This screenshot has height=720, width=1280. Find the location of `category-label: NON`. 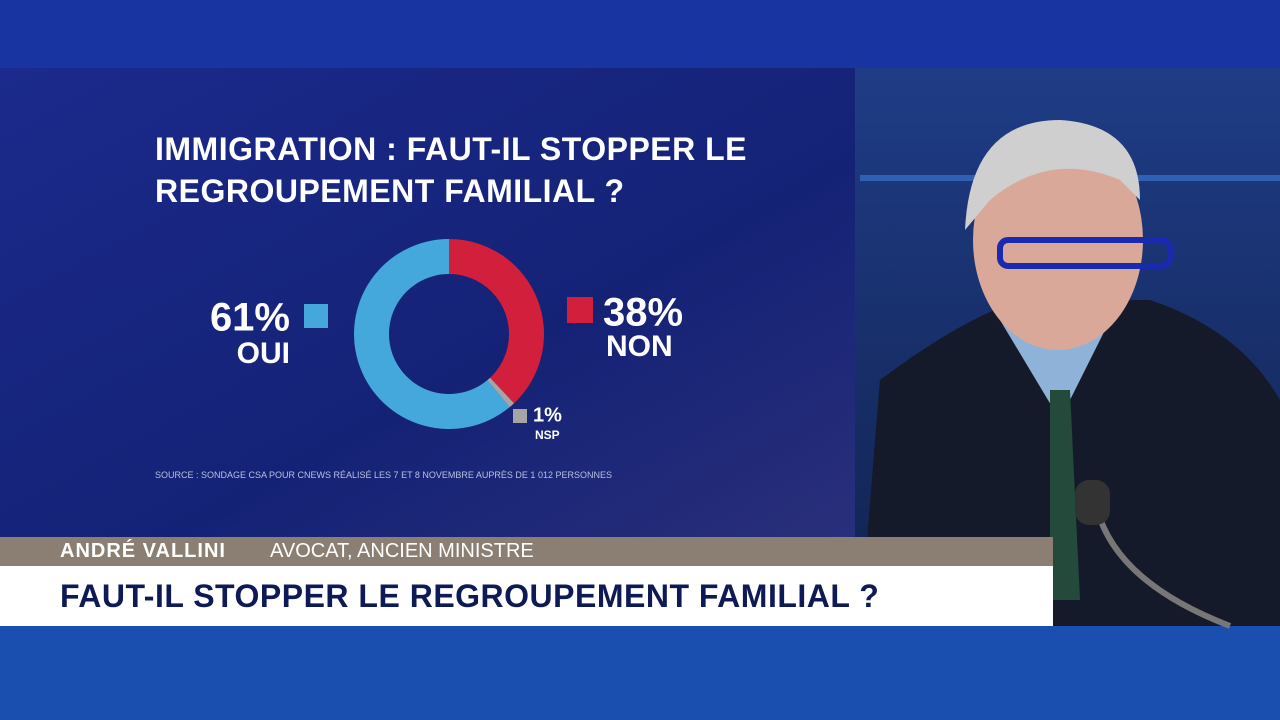

category-label: NON is located at coordinates (639, 346).